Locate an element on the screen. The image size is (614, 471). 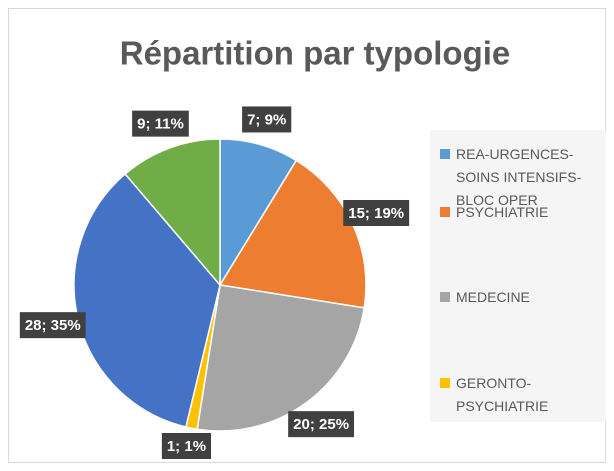
data-label-text: 28; 35% is located at coordinates (53, 325).